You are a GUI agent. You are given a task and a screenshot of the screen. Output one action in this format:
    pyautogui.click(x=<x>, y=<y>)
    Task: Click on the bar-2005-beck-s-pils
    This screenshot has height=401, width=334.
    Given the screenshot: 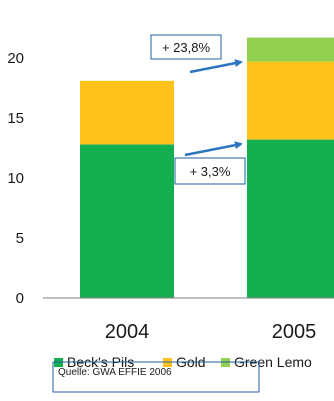 What is the action you would take?
    pyautogui.click(x=290, y=218)
    